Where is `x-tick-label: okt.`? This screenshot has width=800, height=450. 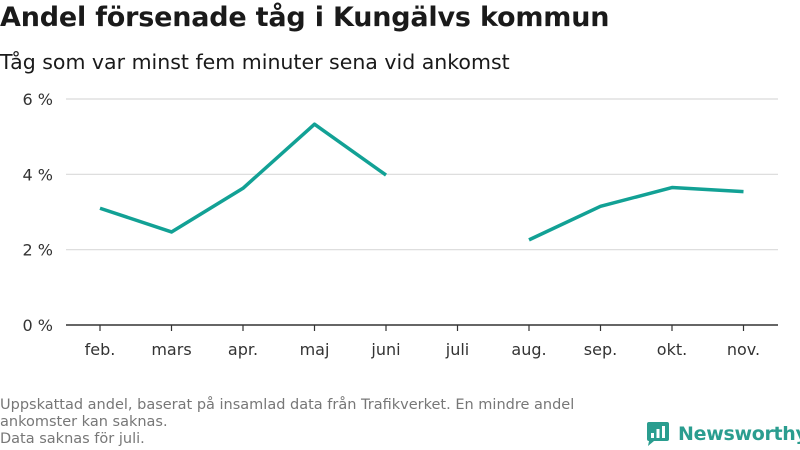 x-tick-label: okt. is located at coordinates (672, 349).